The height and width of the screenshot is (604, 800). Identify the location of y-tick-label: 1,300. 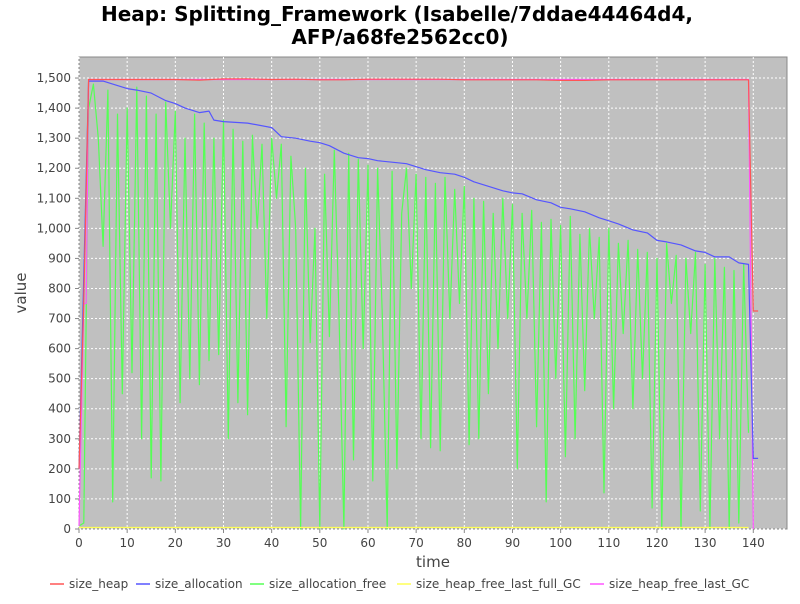
(54, 138).